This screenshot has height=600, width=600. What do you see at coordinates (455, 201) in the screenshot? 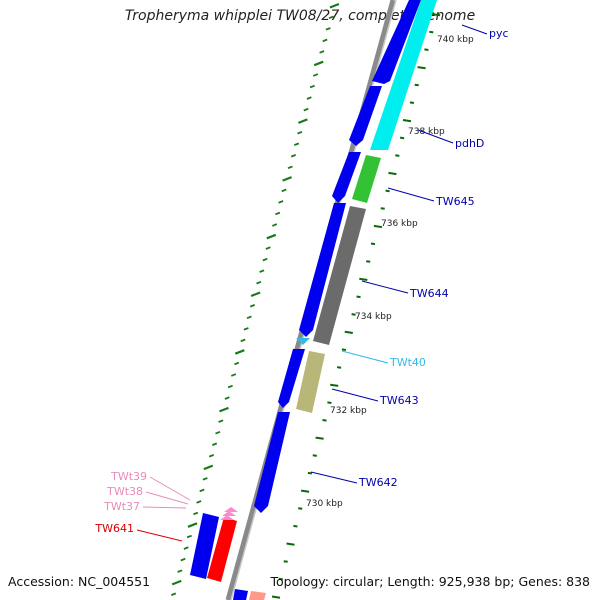
I see `gene-label-TW645: TW645` at bounding box center [455, 201].